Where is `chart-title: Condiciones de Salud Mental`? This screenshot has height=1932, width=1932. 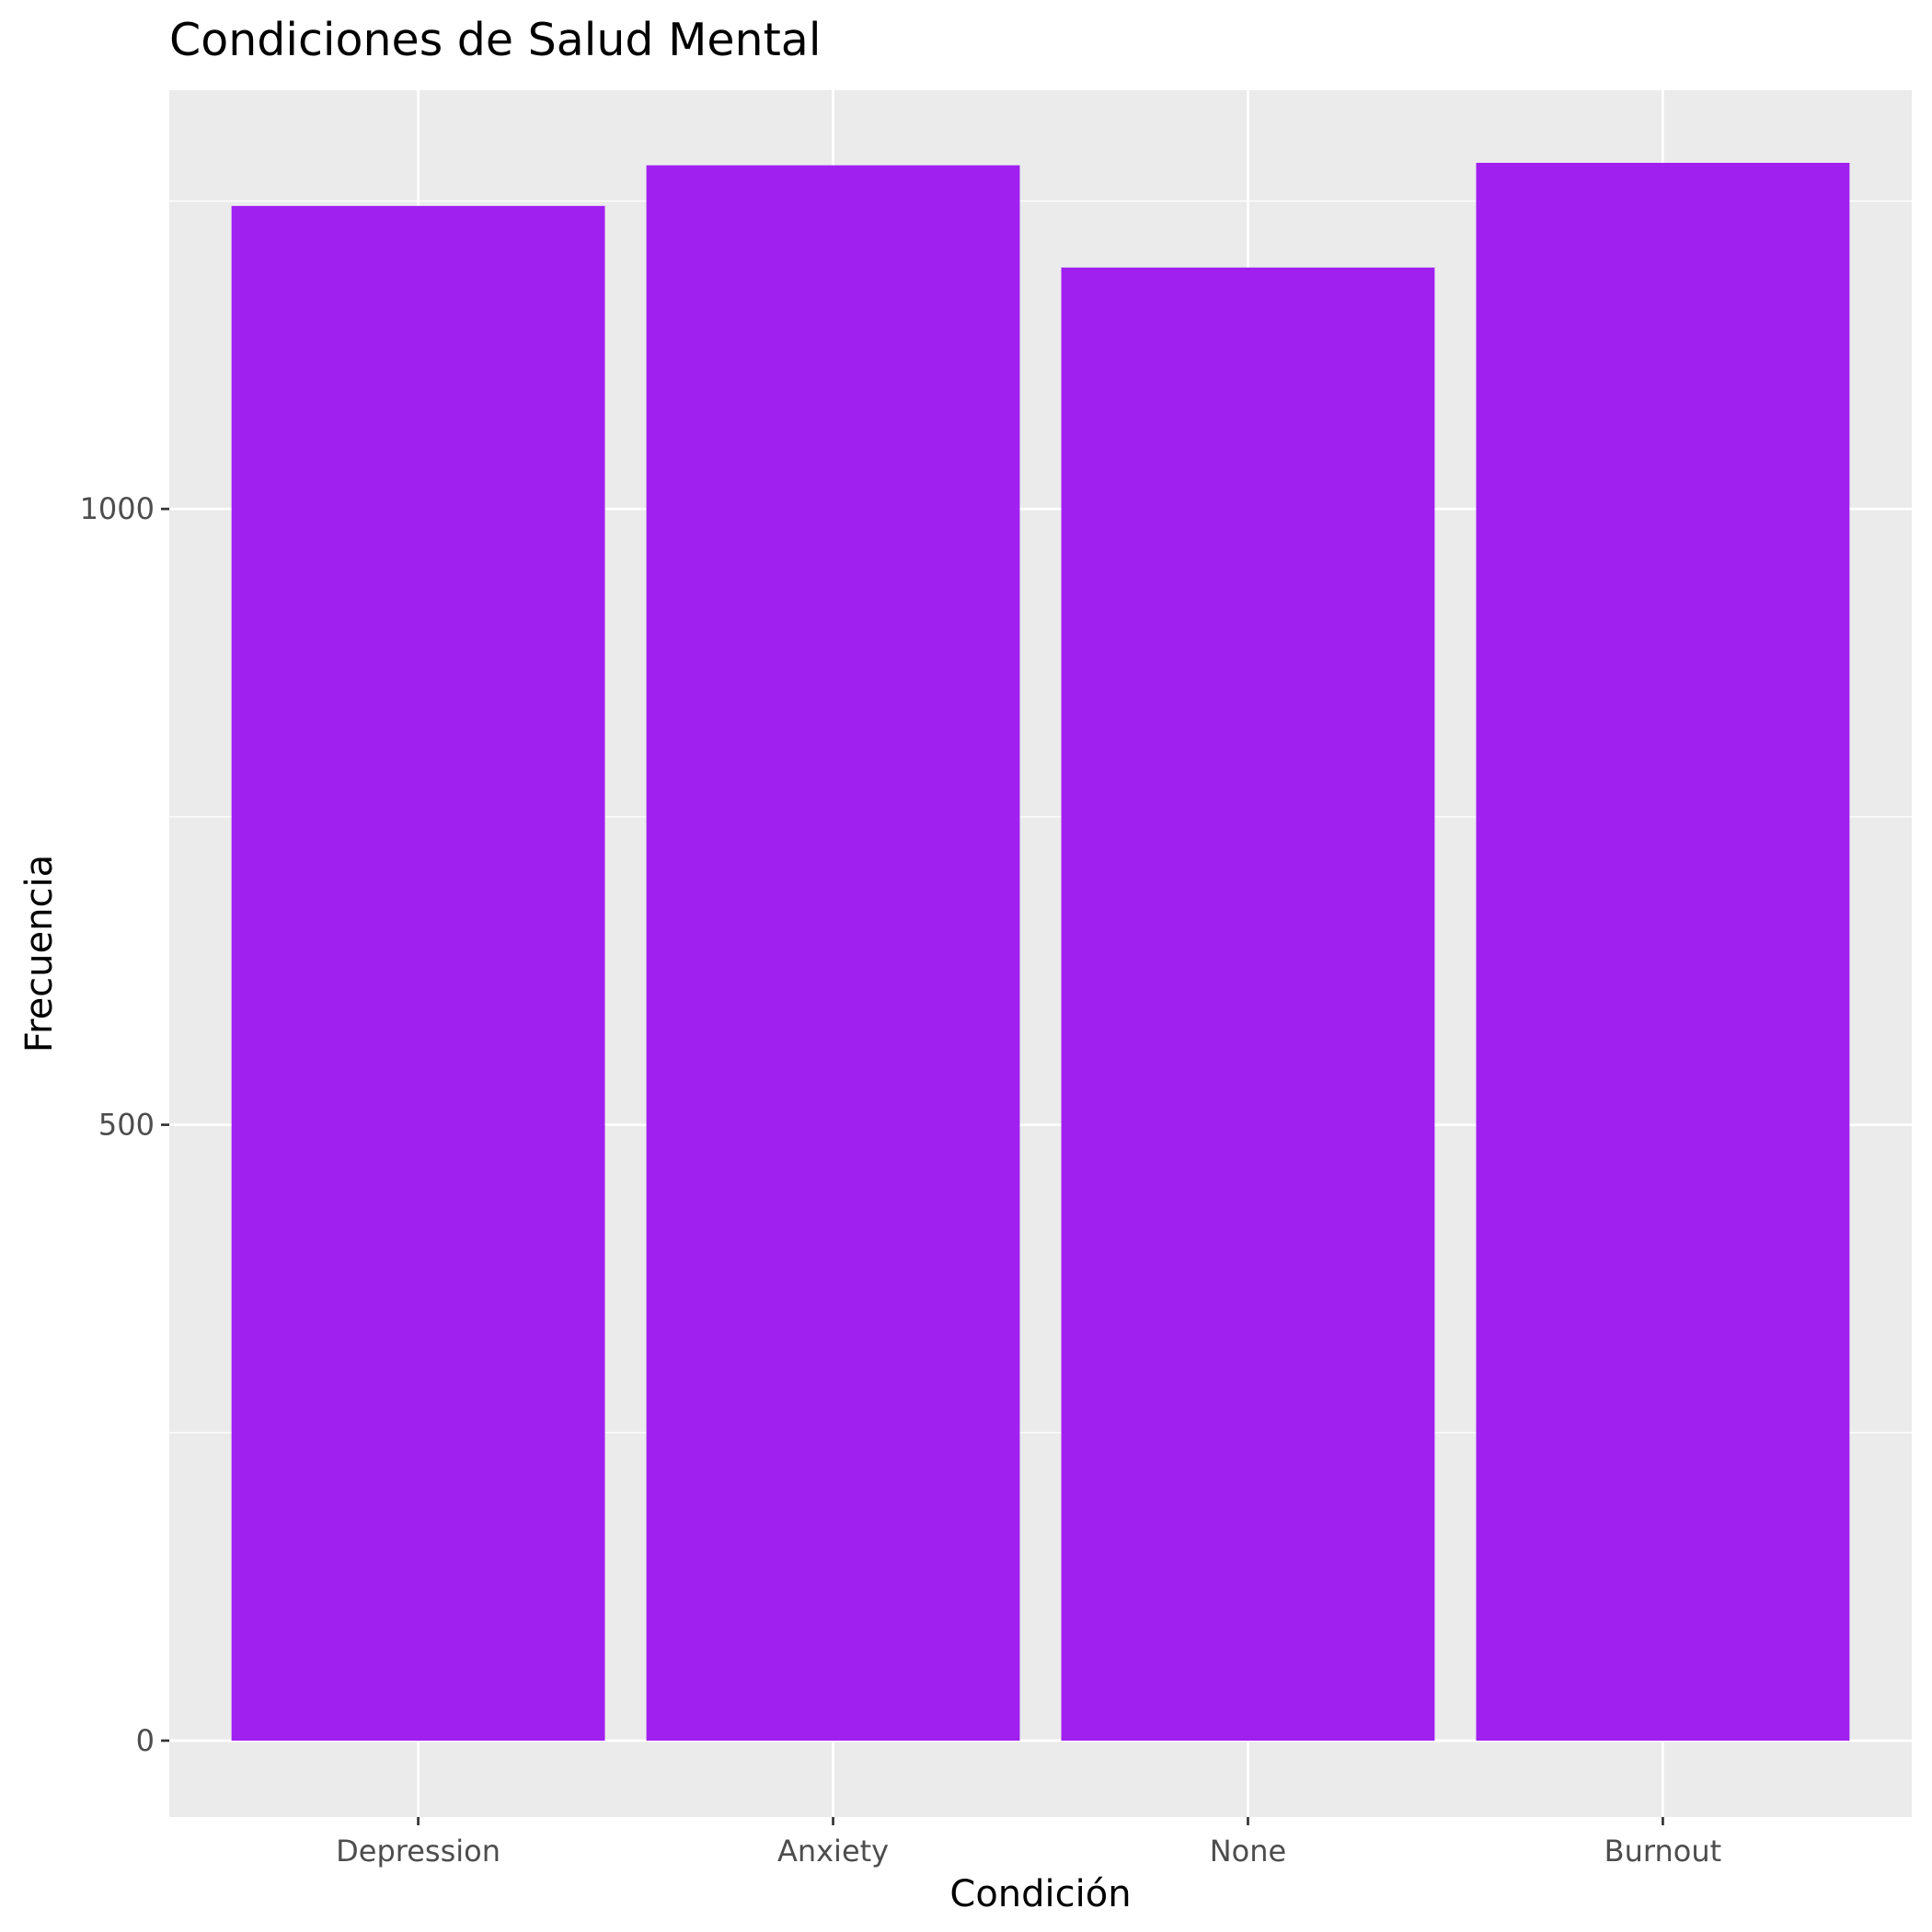 chart-title: Condiciones de Salud Mental is located at coordinates (495, 40).